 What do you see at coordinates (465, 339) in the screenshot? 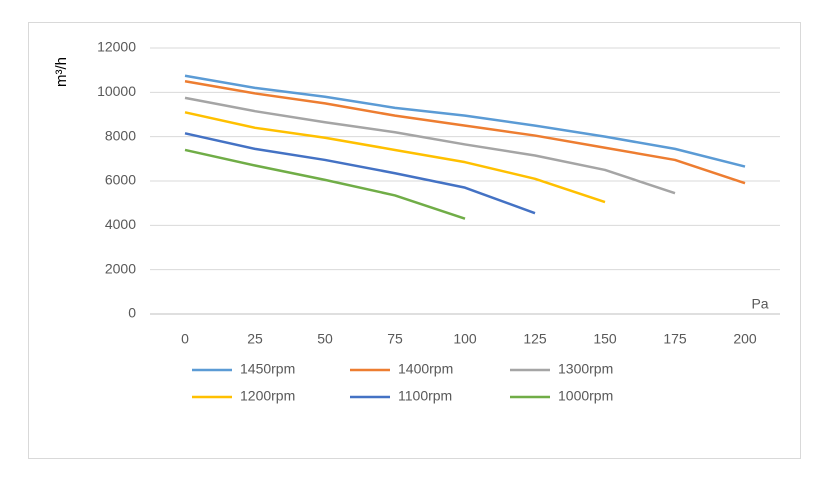
I see `x-tick-label: 100` at bounding box center [465, 339].